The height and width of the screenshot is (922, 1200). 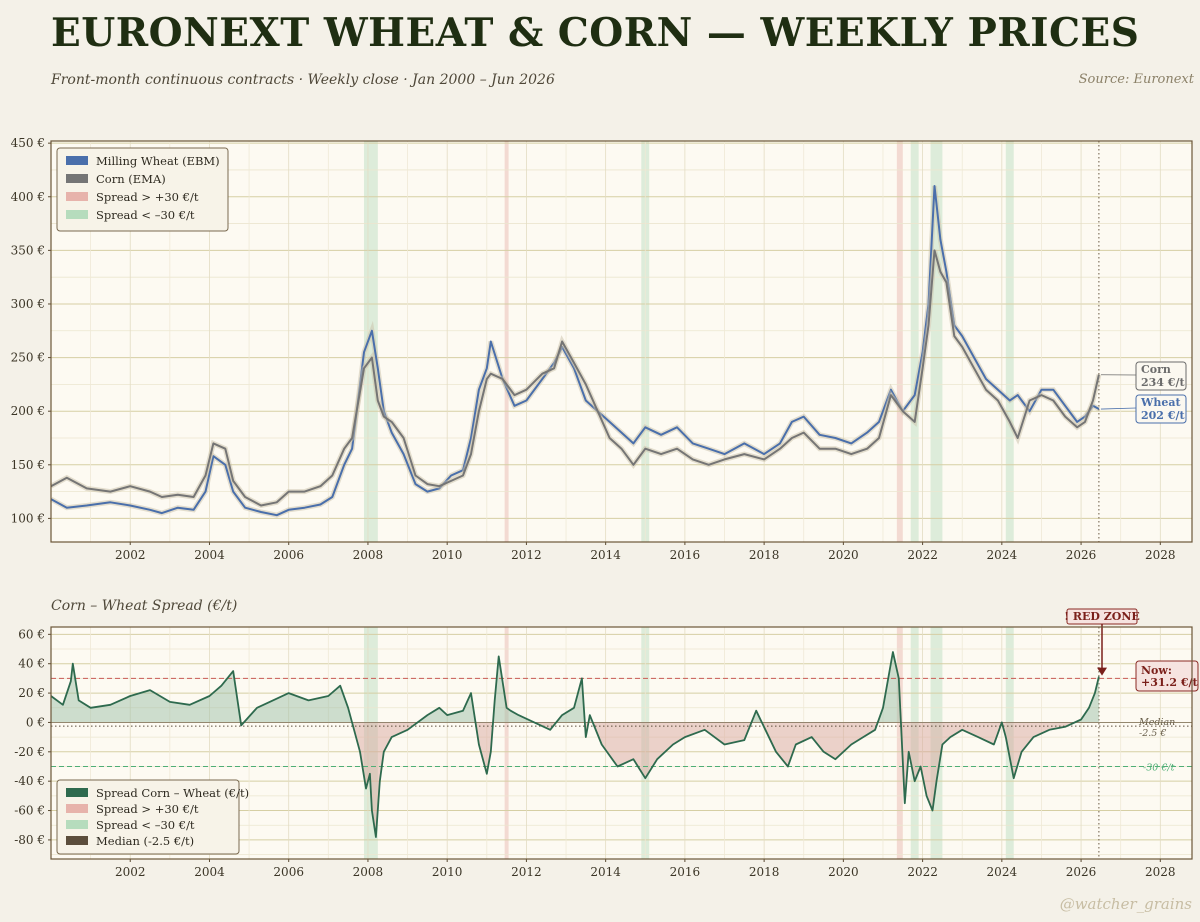 I want to click on y-tick-label: 300 €, so click(x=28, y=304).